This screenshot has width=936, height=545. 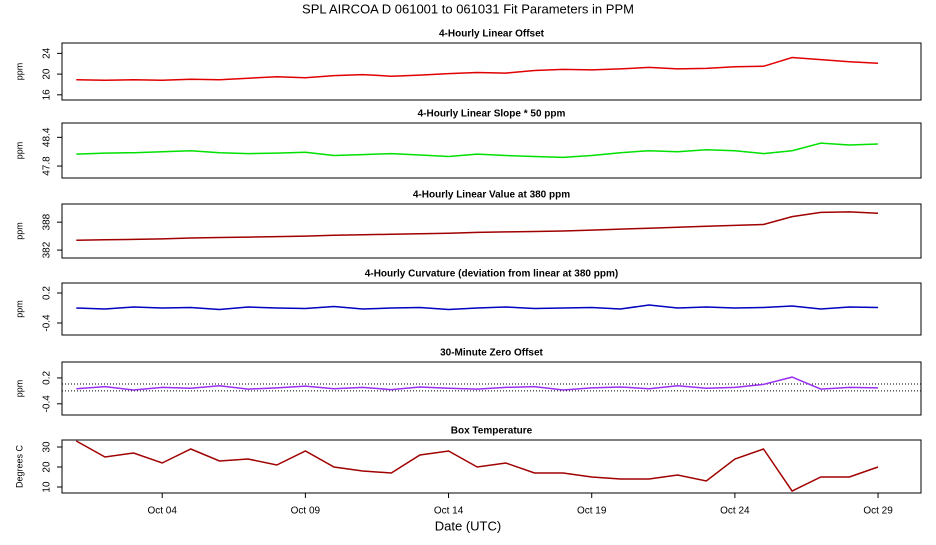 What do you see at coordinates (19, 466) in the screenshot?
I see `y-axis-label: Degrees C` at bounding box center [19, 466].